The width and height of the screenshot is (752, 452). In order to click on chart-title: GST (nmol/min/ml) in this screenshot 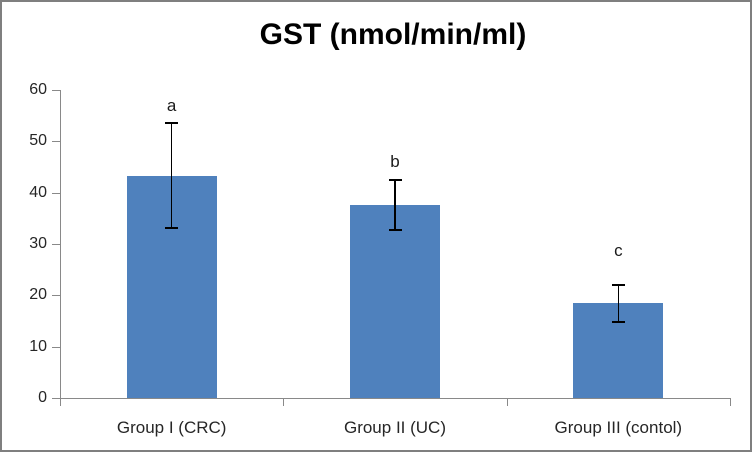, I will do `click(393, 34)`.